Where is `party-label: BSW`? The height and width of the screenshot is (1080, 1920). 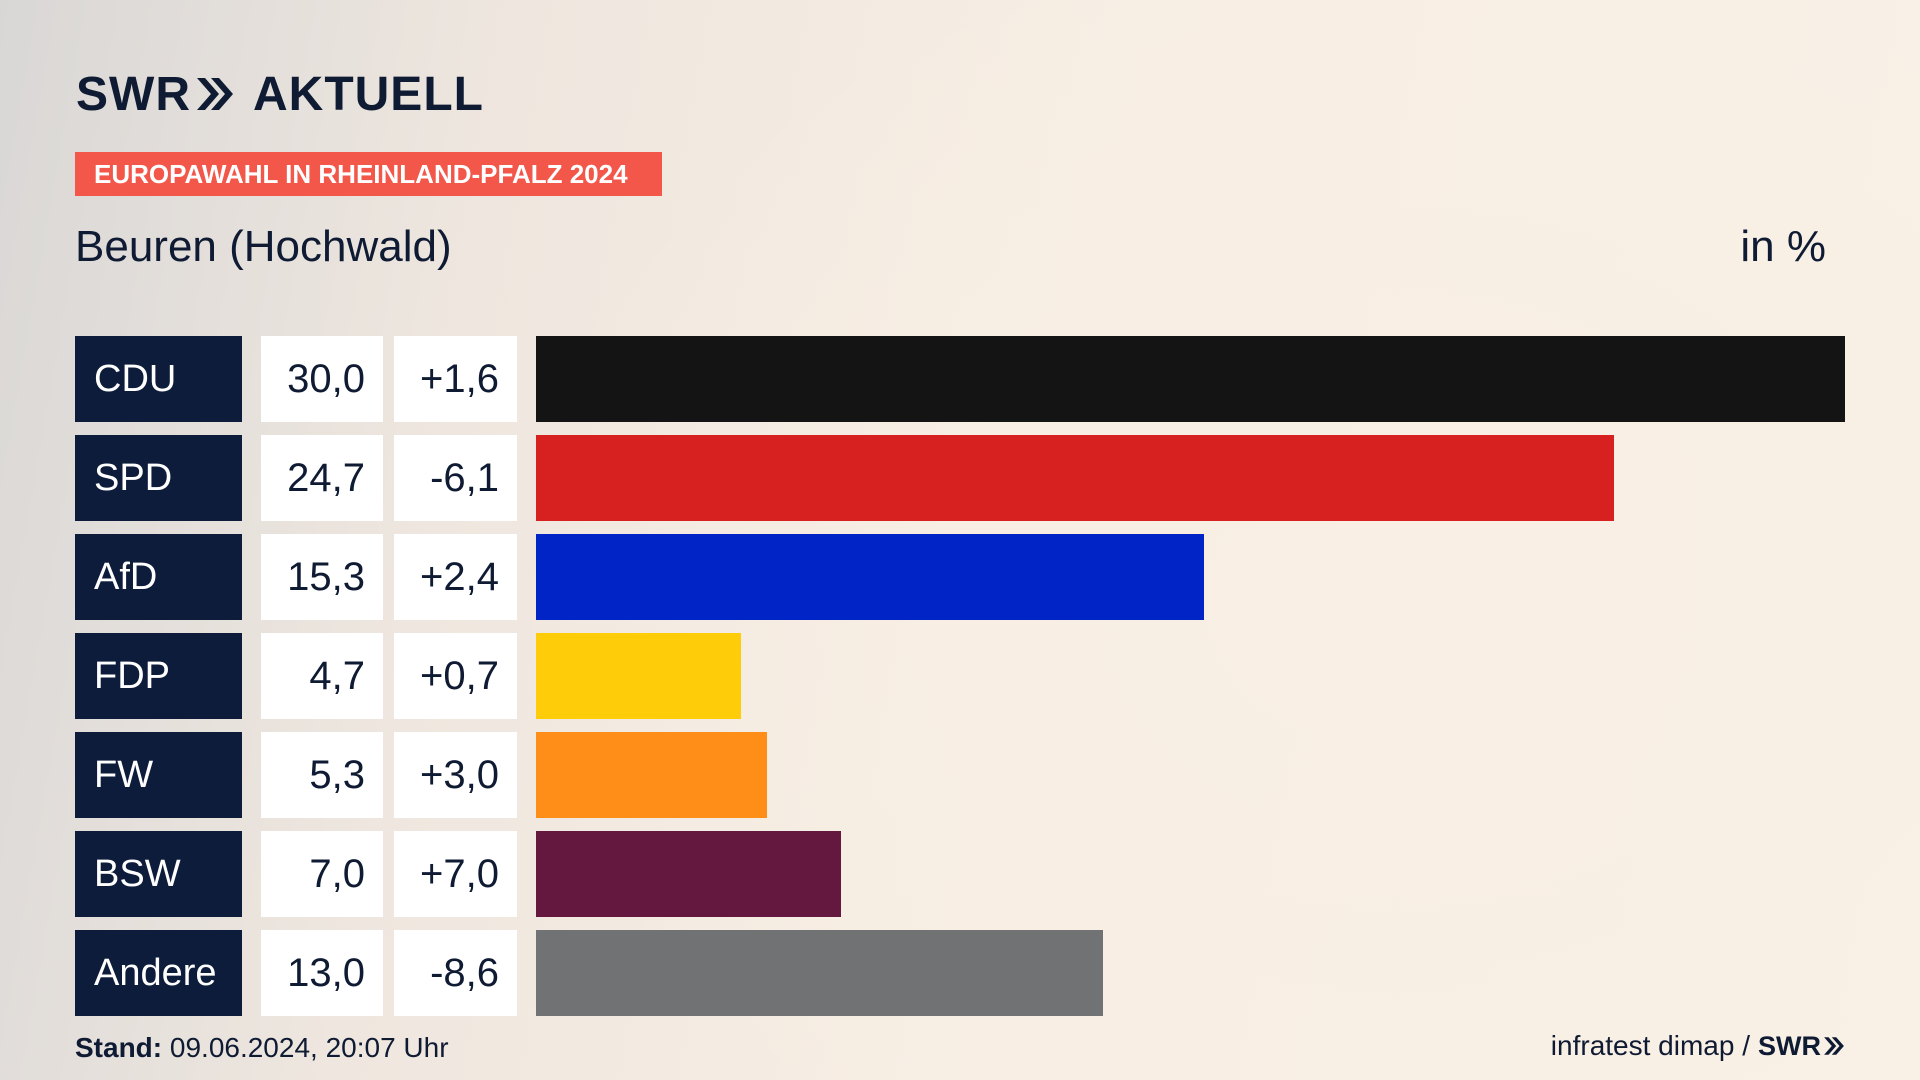 party-label: BSW is located at coordinates (158, 874).